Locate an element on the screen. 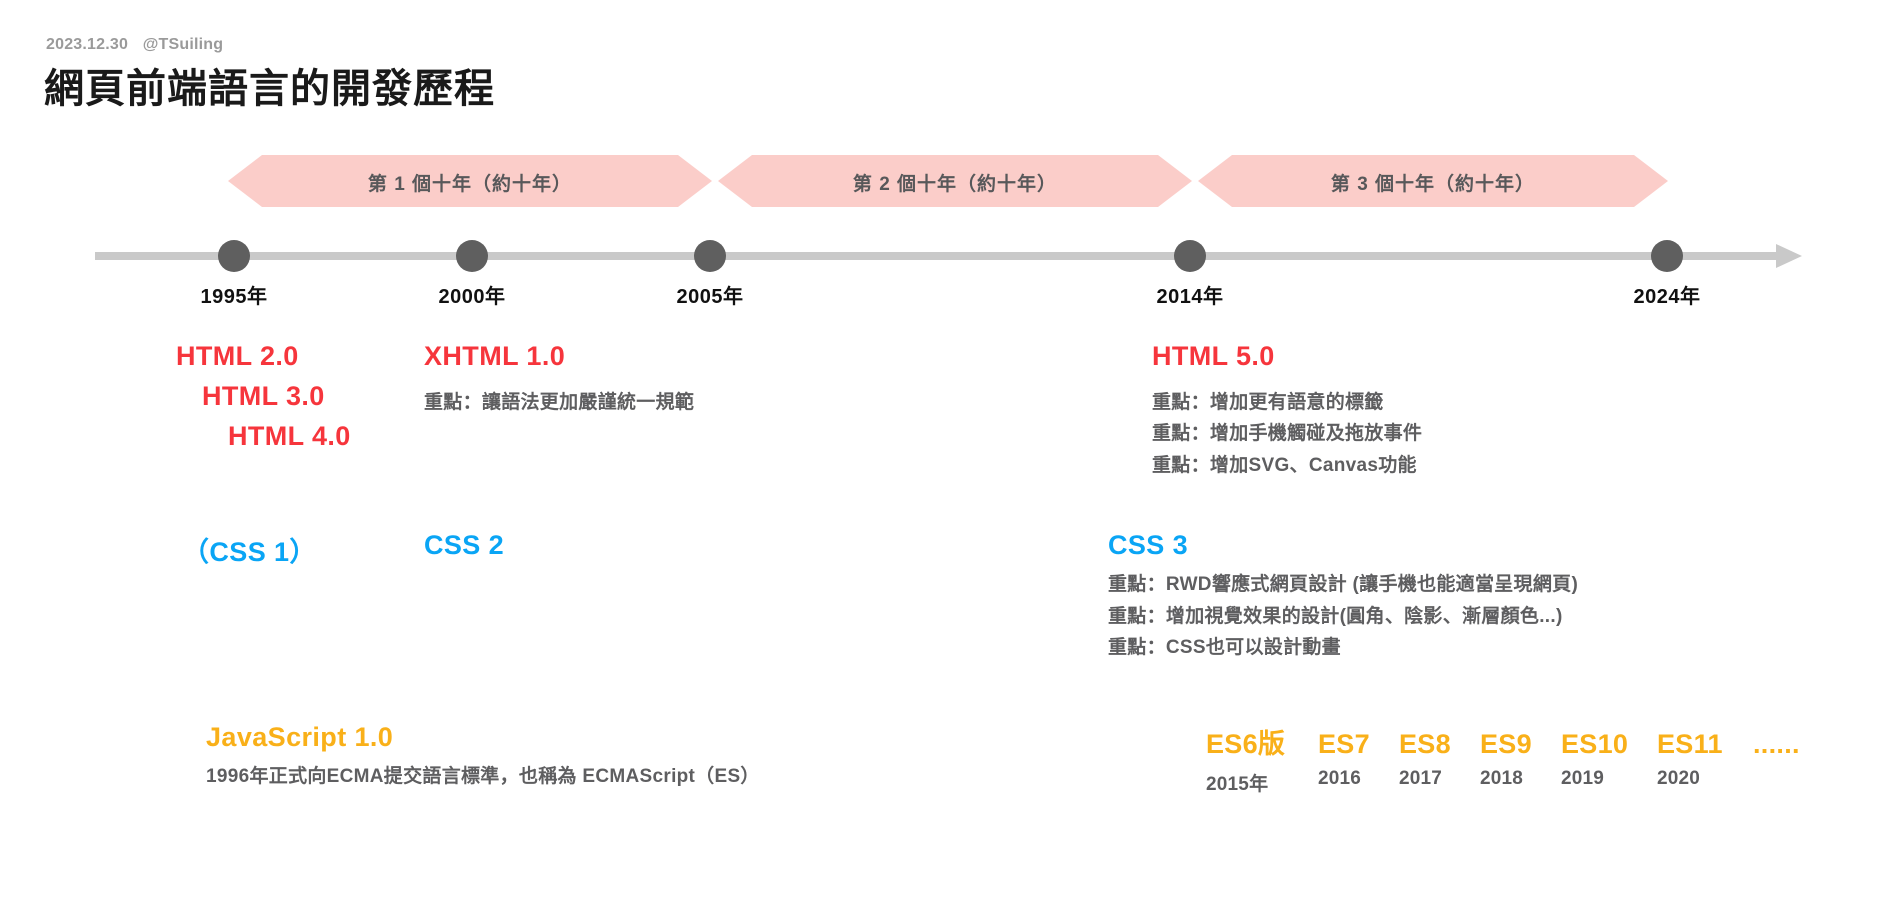 This screenshot has height=900, width=1900. es-cell-es6: ES6版 2015年 is located at coordinates (1262, 759).